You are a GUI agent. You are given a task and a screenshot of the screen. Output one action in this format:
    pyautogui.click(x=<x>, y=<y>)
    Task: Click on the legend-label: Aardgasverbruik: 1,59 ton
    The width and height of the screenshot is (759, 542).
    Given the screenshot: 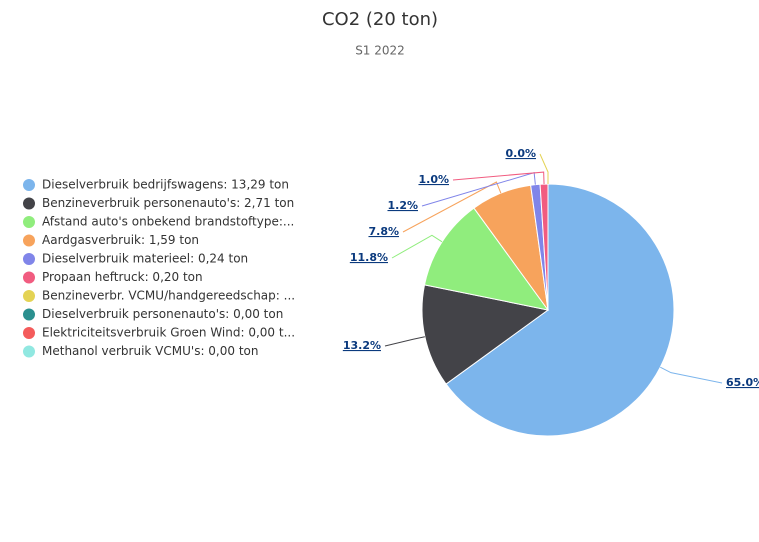 What is the action you would take?
    pyautogui.click(x=120, y=240)
    